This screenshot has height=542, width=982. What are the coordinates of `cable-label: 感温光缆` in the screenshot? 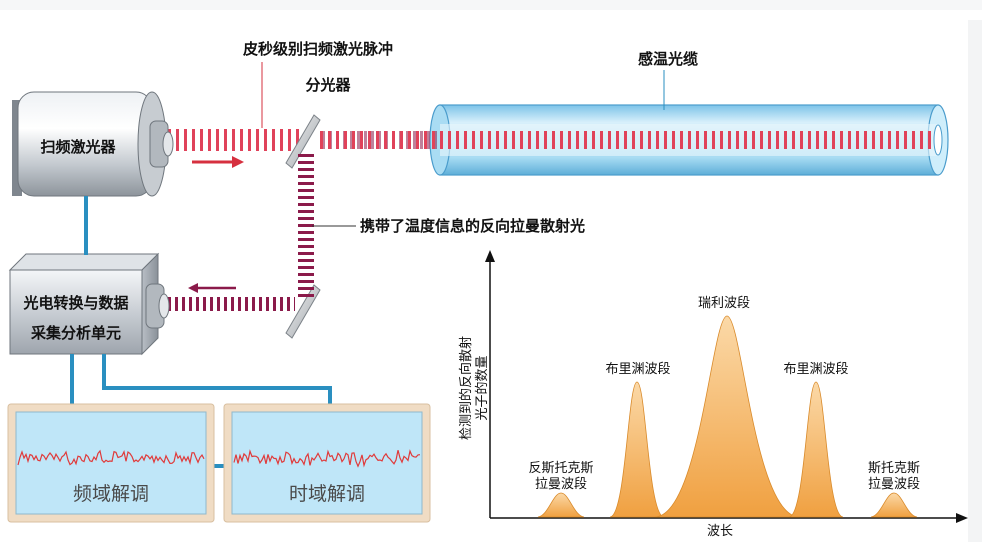 It's located at (668, 59).